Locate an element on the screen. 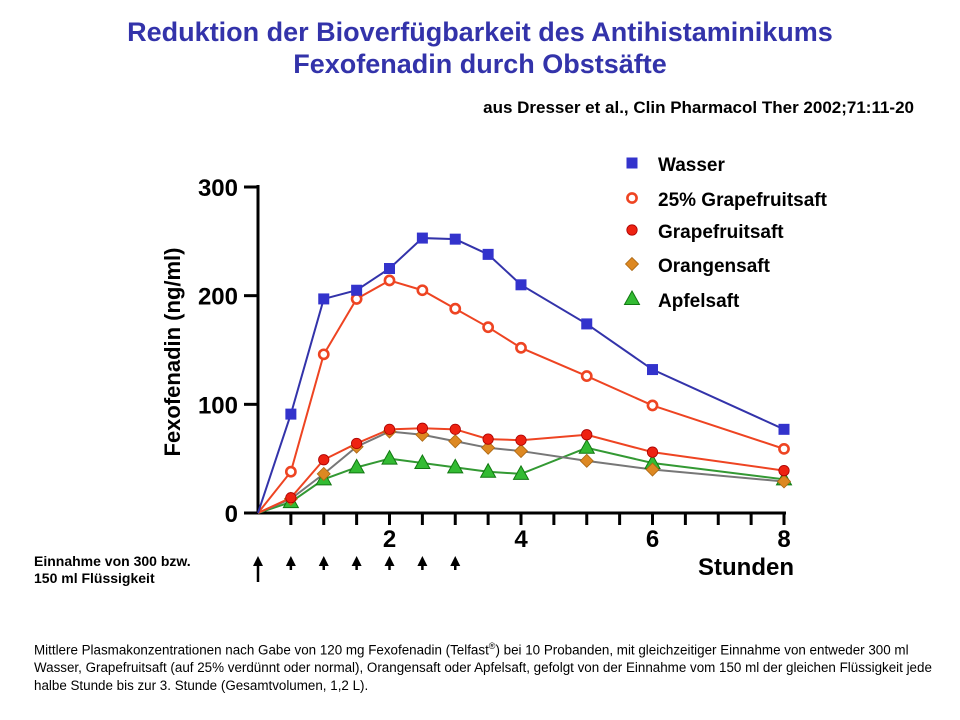  ingestion-note-line-1: Einnahme von 300 bzw. is located at coordinates (112, 561).